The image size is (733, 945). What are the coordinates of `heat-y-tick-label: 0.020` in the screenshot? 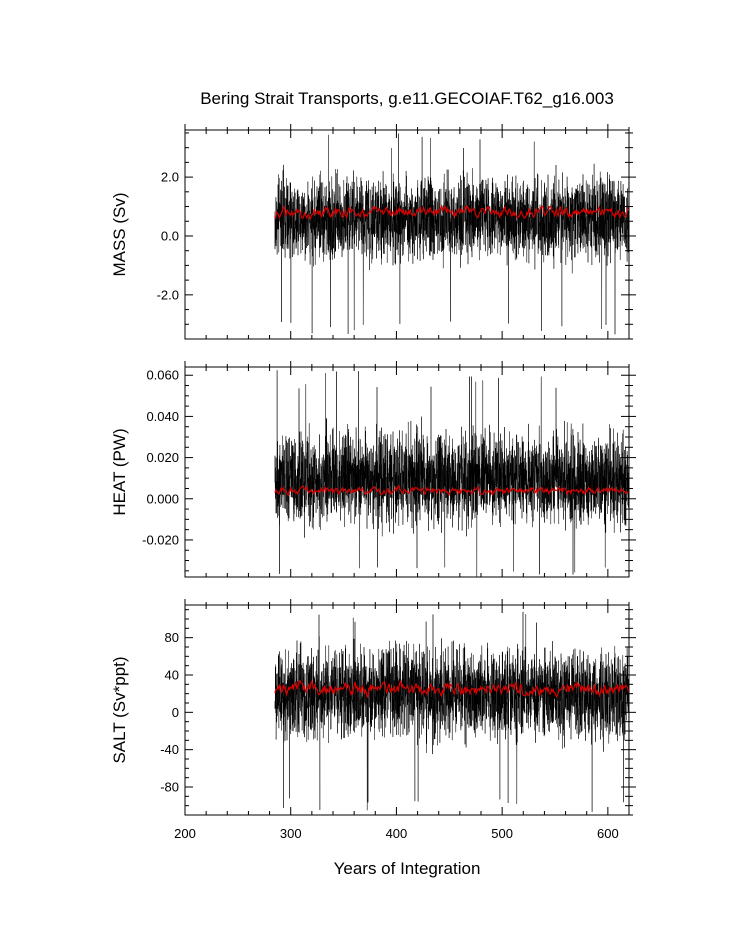 It's located at (162, 457).